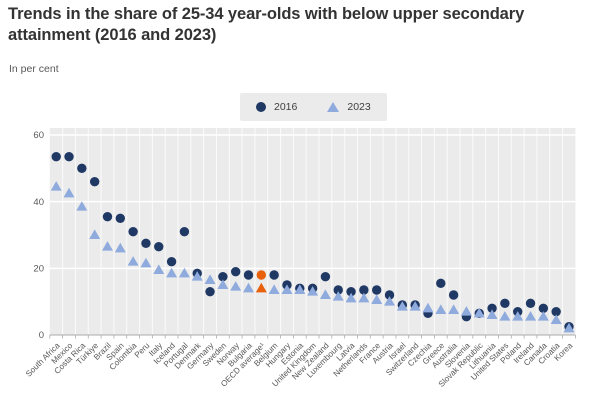  I want to click on marker-2023-germany, so click(210, 279).